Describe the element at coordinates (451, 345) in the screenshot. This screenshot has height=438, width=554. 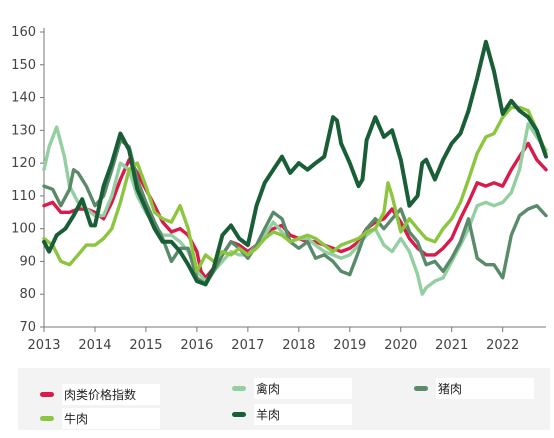
I see `x-tick-label: 2021` at that location.